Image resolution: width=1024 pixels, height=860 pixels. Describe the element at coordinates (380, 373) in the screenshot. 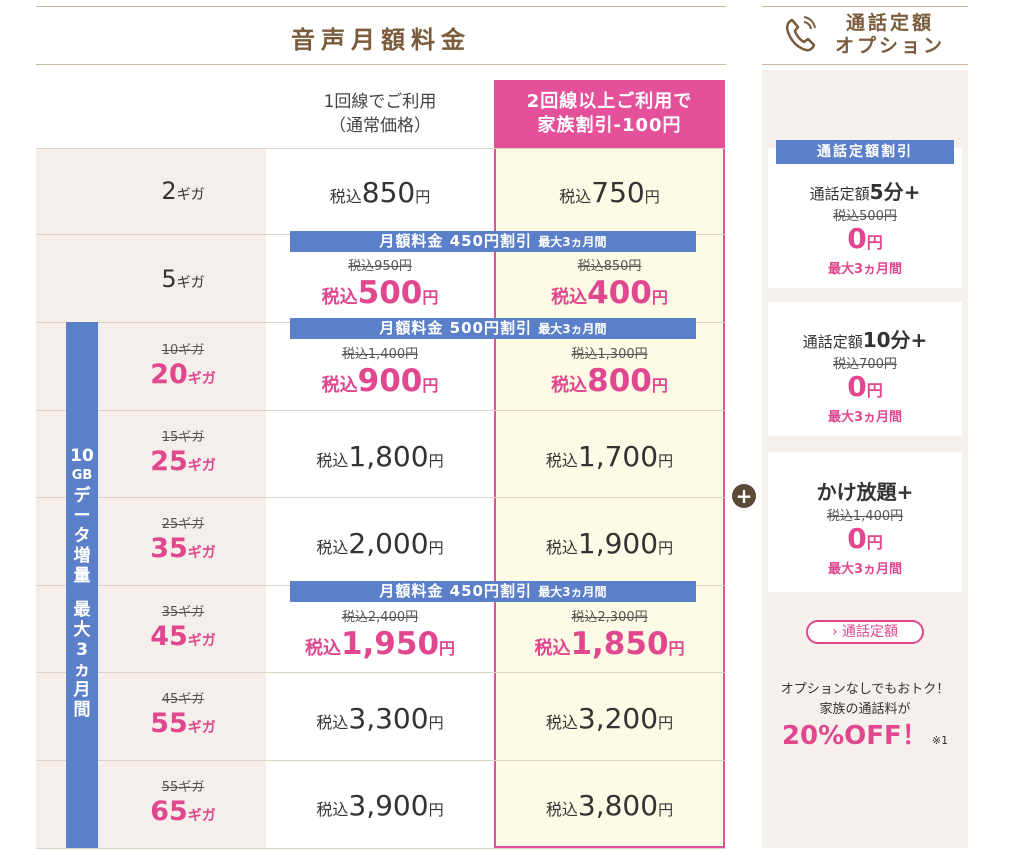

I see `single-price: 税込1,400円 税込900円` at that location.